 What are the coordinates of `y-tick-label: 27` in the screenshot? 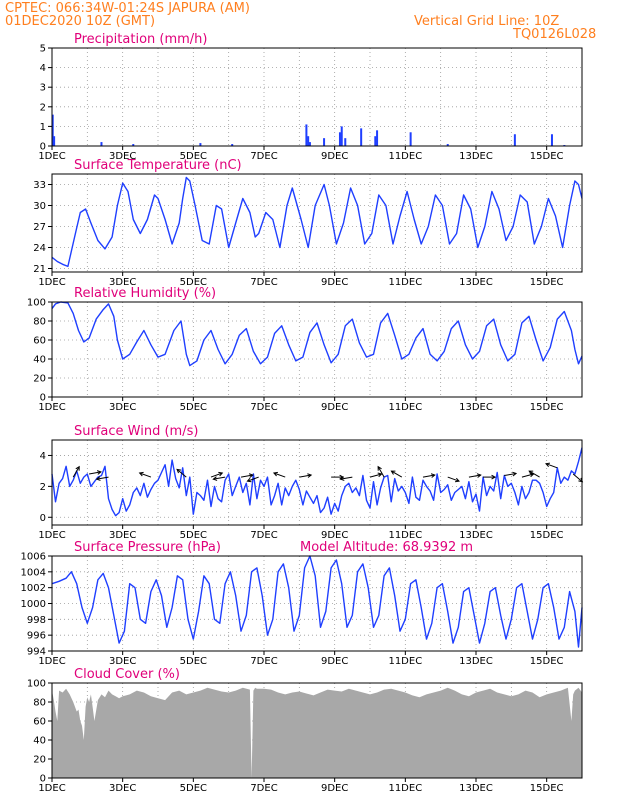 It's located at (39, 227).